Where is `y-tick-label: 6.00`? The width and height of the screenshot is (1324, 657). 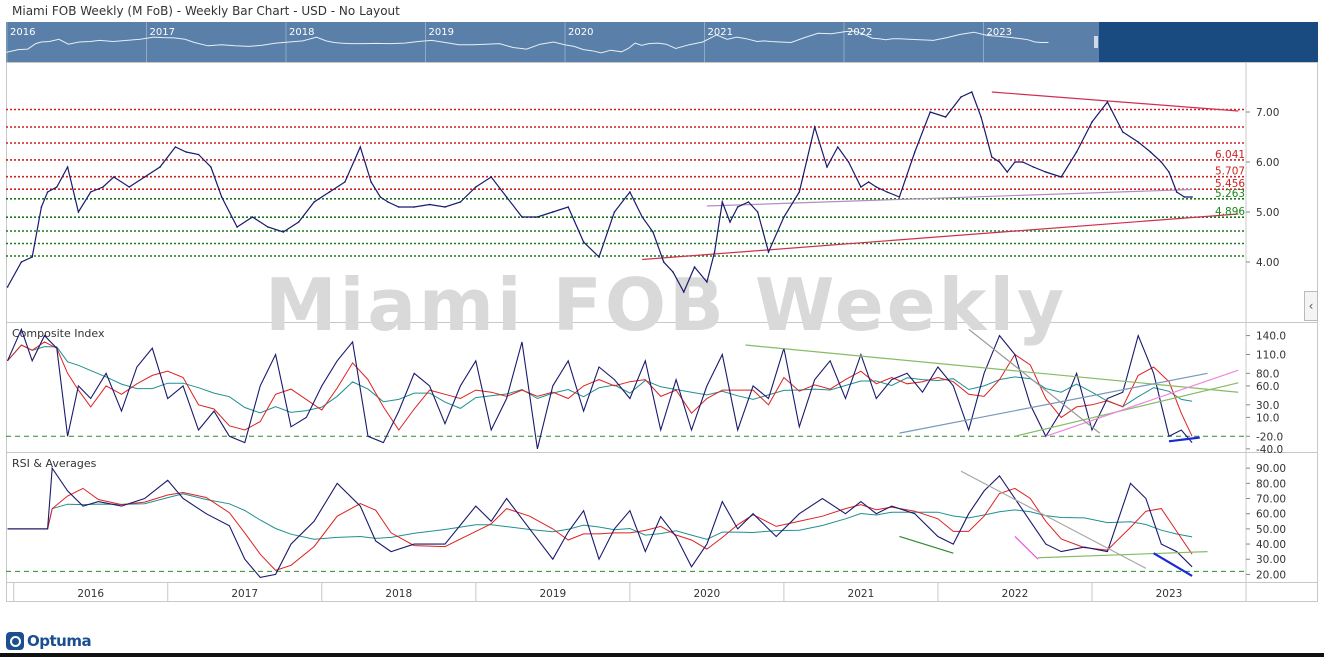
y-tick-label: 6.00 is located at coordinates (1267, 163).